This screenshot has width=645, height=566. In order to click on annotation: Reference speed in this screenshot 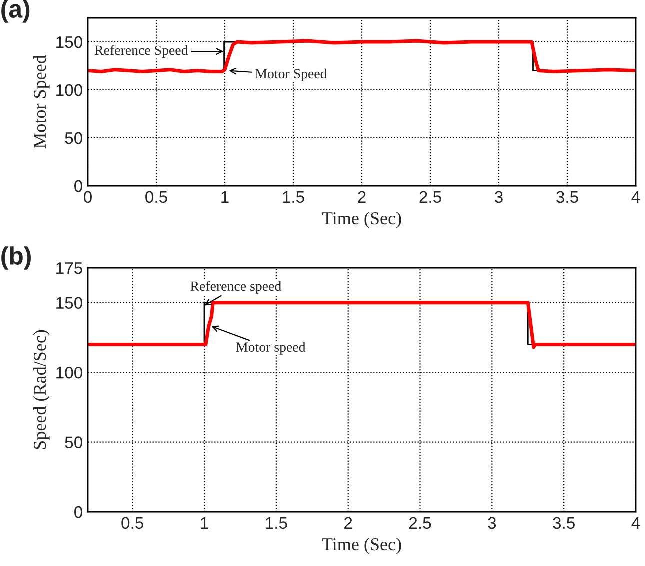, I will do `click(236, 287)`.